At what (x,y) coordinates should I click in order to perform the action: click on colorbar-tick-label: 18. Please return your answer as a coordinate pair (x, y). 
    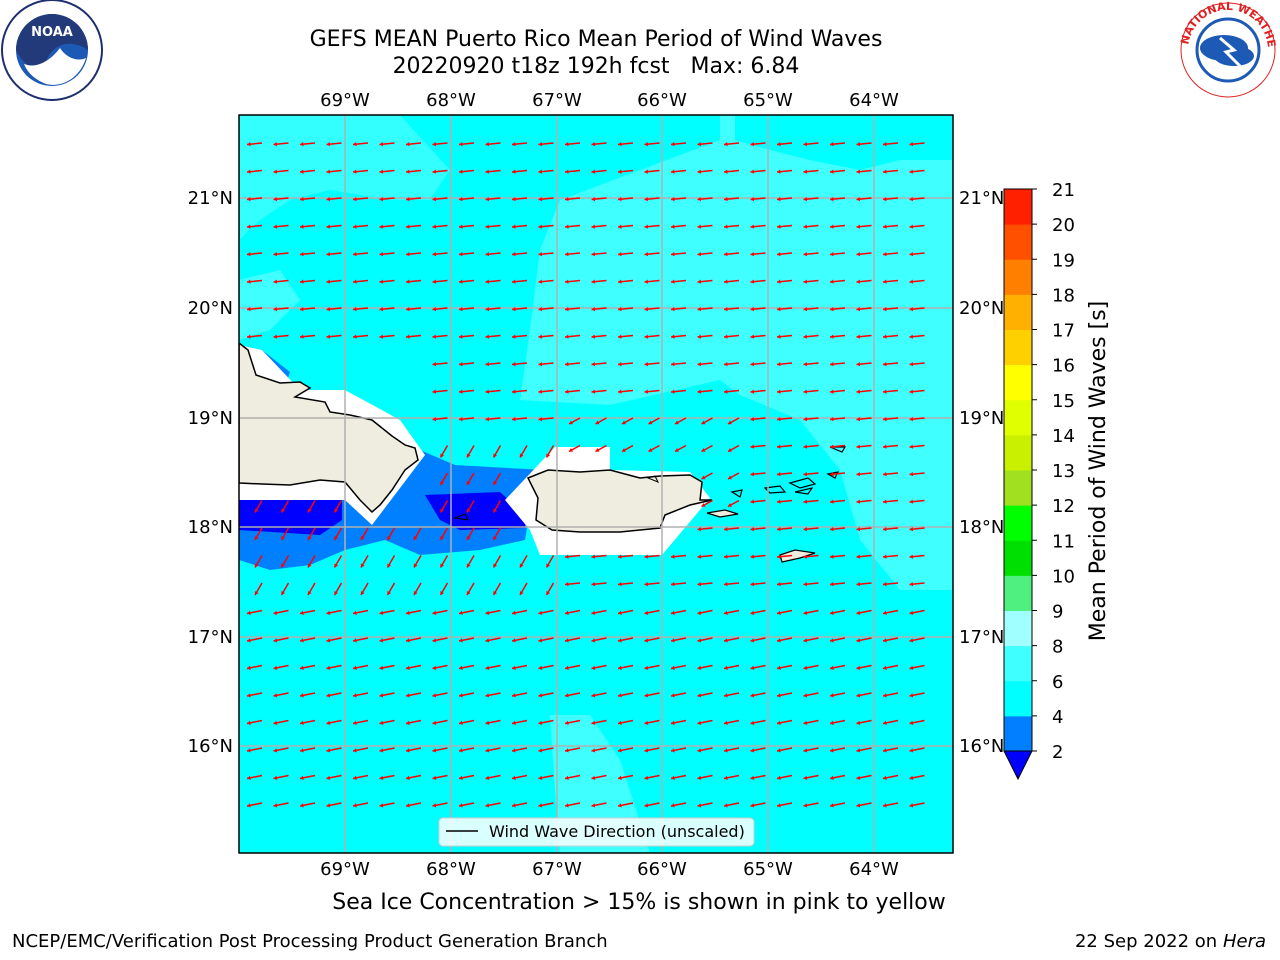
    Looking at the image, I should click on (1063, 295).